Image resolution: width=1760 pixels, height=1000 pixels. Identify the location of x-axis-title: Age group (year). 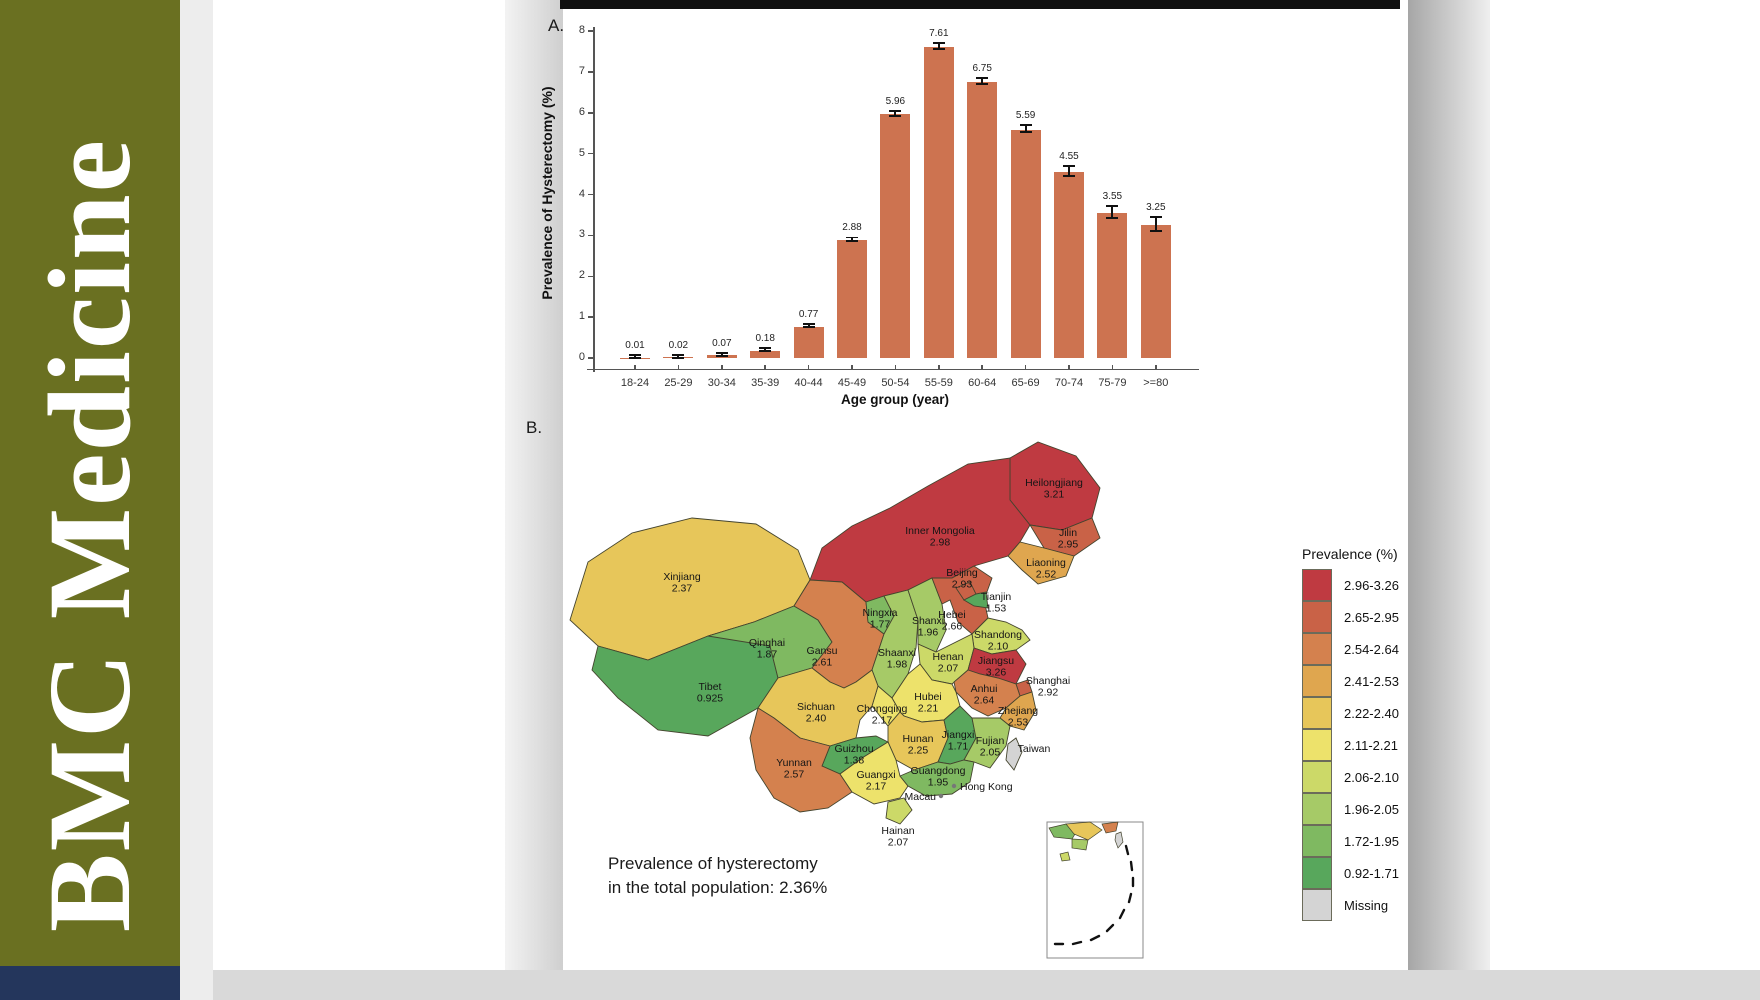
(894, 399).